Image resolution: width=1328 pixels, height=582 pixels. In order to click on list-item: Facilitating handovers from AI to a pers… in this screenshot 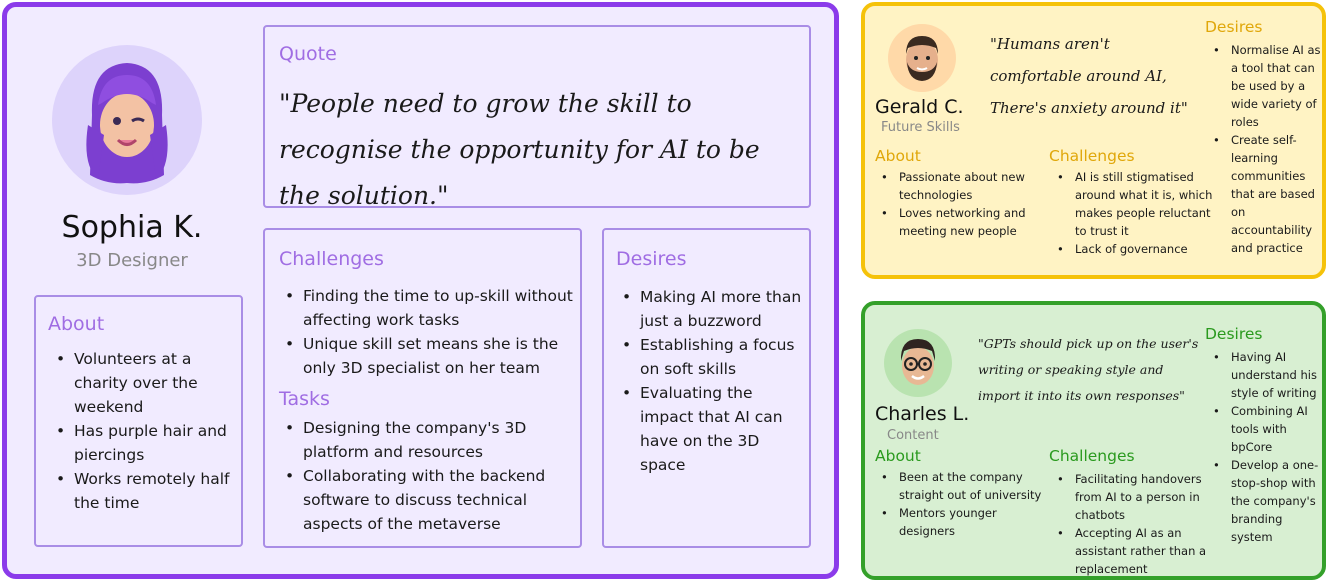, I will do `click(1133, 497)`.